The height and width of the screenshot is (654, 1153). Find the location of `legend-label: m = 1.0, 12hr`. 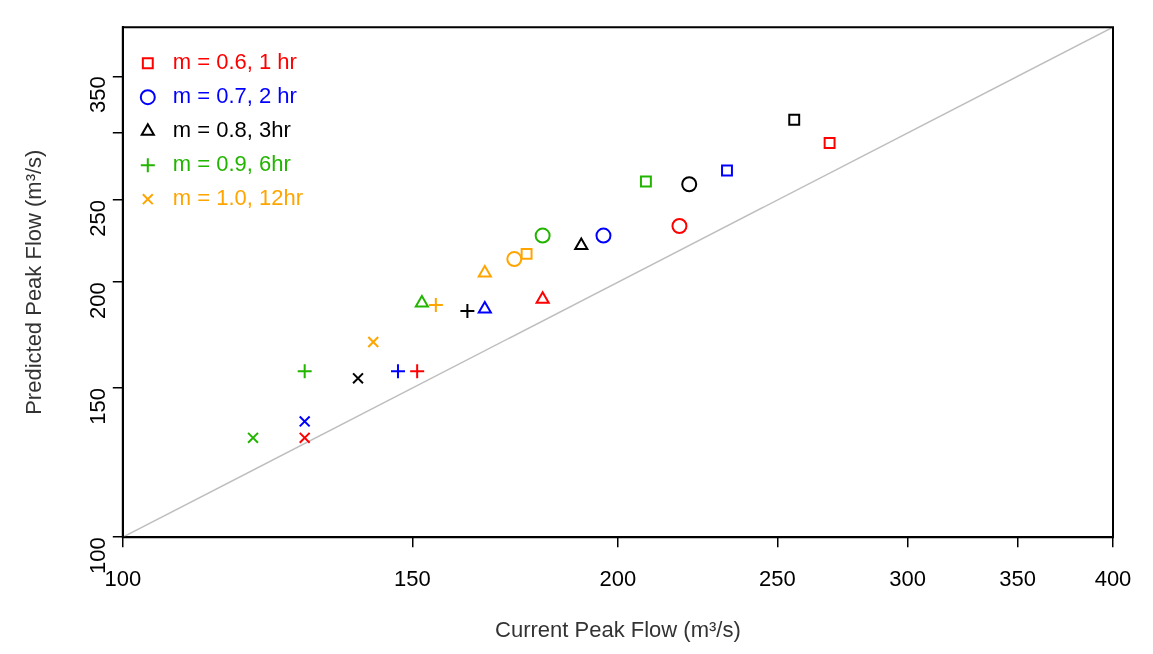

legend-label: m = 1.0, 12hr is located at coordinates (238, 198).